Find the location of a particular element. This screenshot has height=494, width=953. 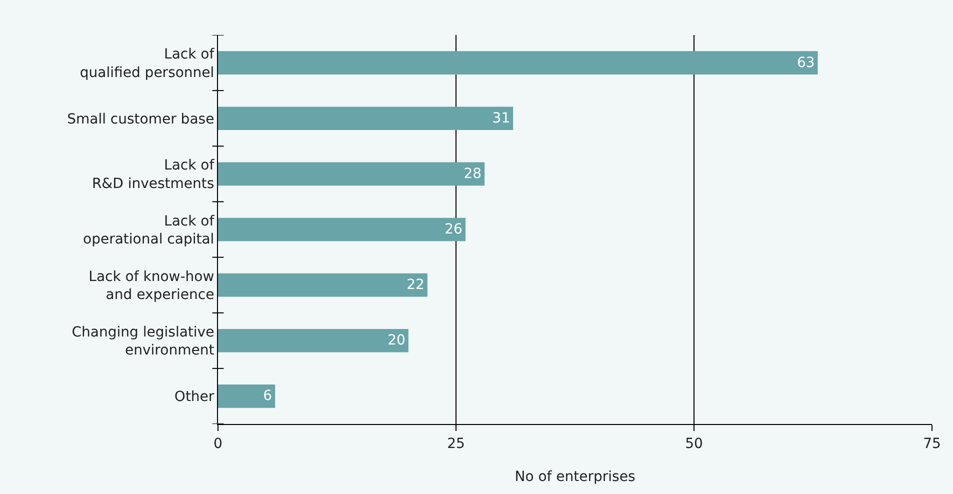

x-tick-label: 25 is located at coordinates (456, 444).